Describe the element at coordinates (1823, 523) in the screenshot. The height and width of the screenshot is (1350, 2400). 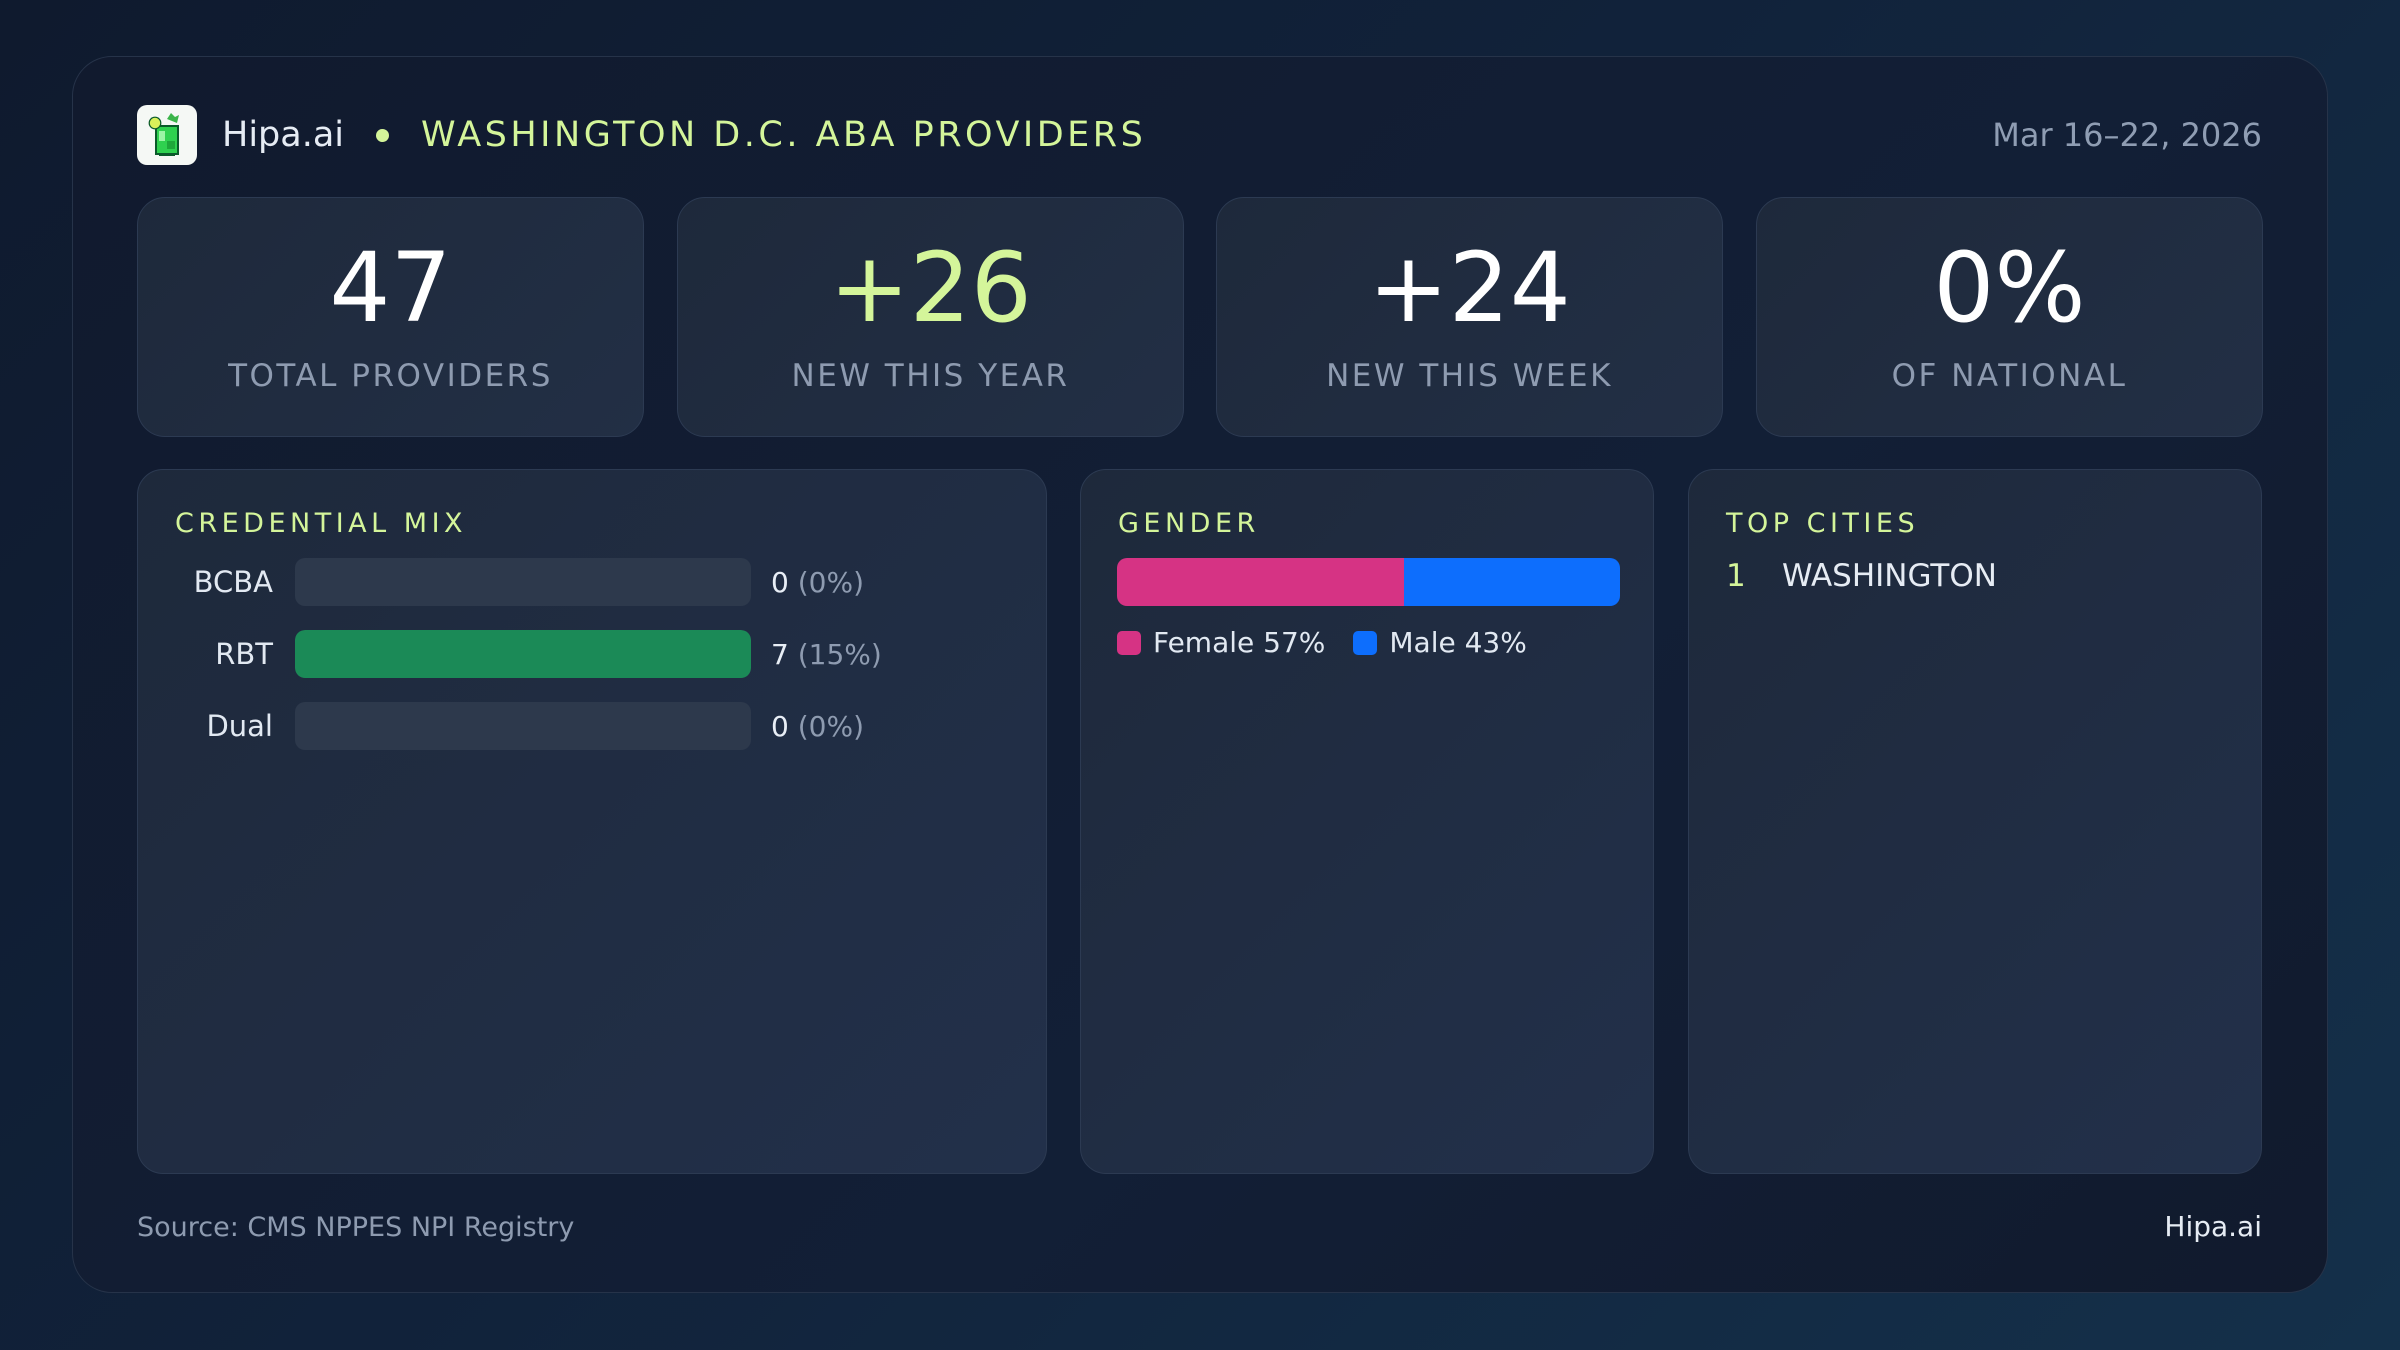
I see `panel-title: TOP CITIES` at that location.